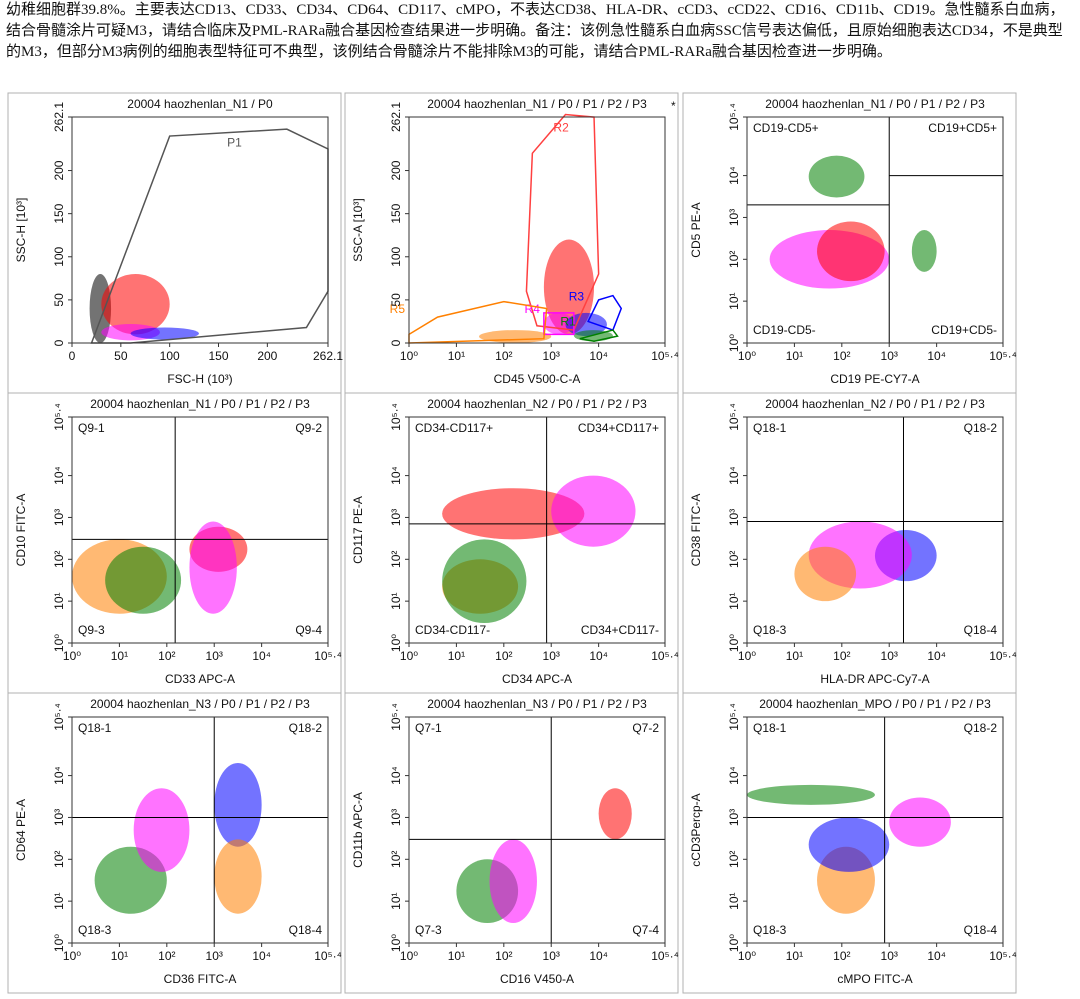  What do you see at coordinates (537, 679) in the screenshot?
I see `x-axis-label: CD34 APC-A` at bounding box center [537, 679].